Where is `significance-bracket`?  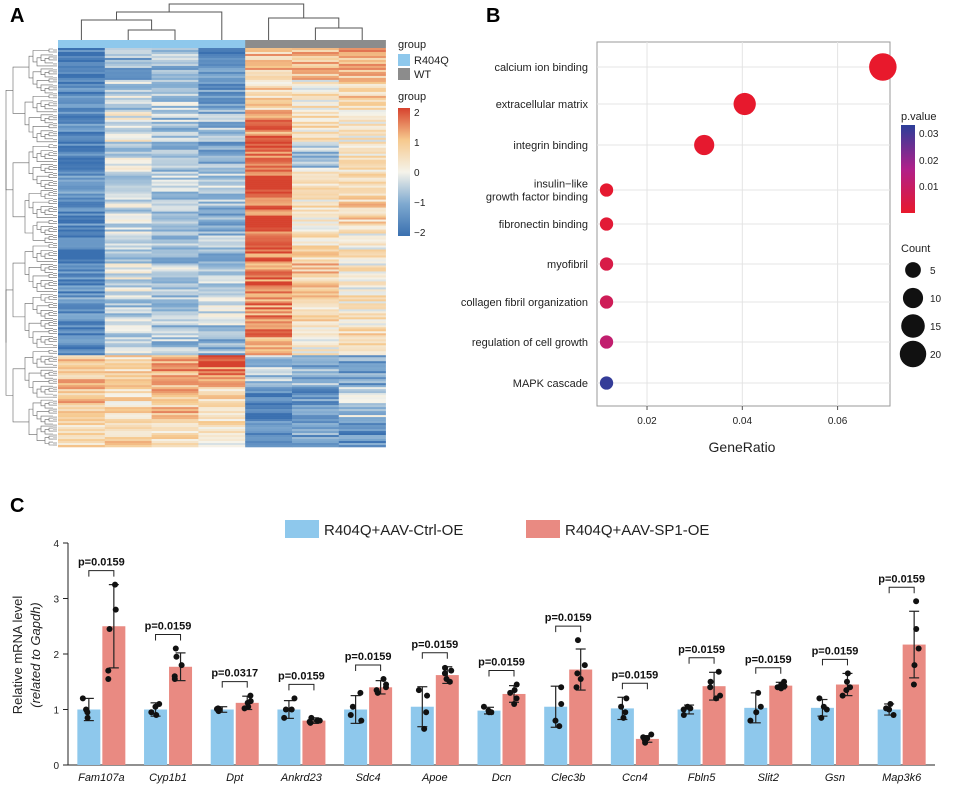 significance-bracket is located at coordinates (234, 684).